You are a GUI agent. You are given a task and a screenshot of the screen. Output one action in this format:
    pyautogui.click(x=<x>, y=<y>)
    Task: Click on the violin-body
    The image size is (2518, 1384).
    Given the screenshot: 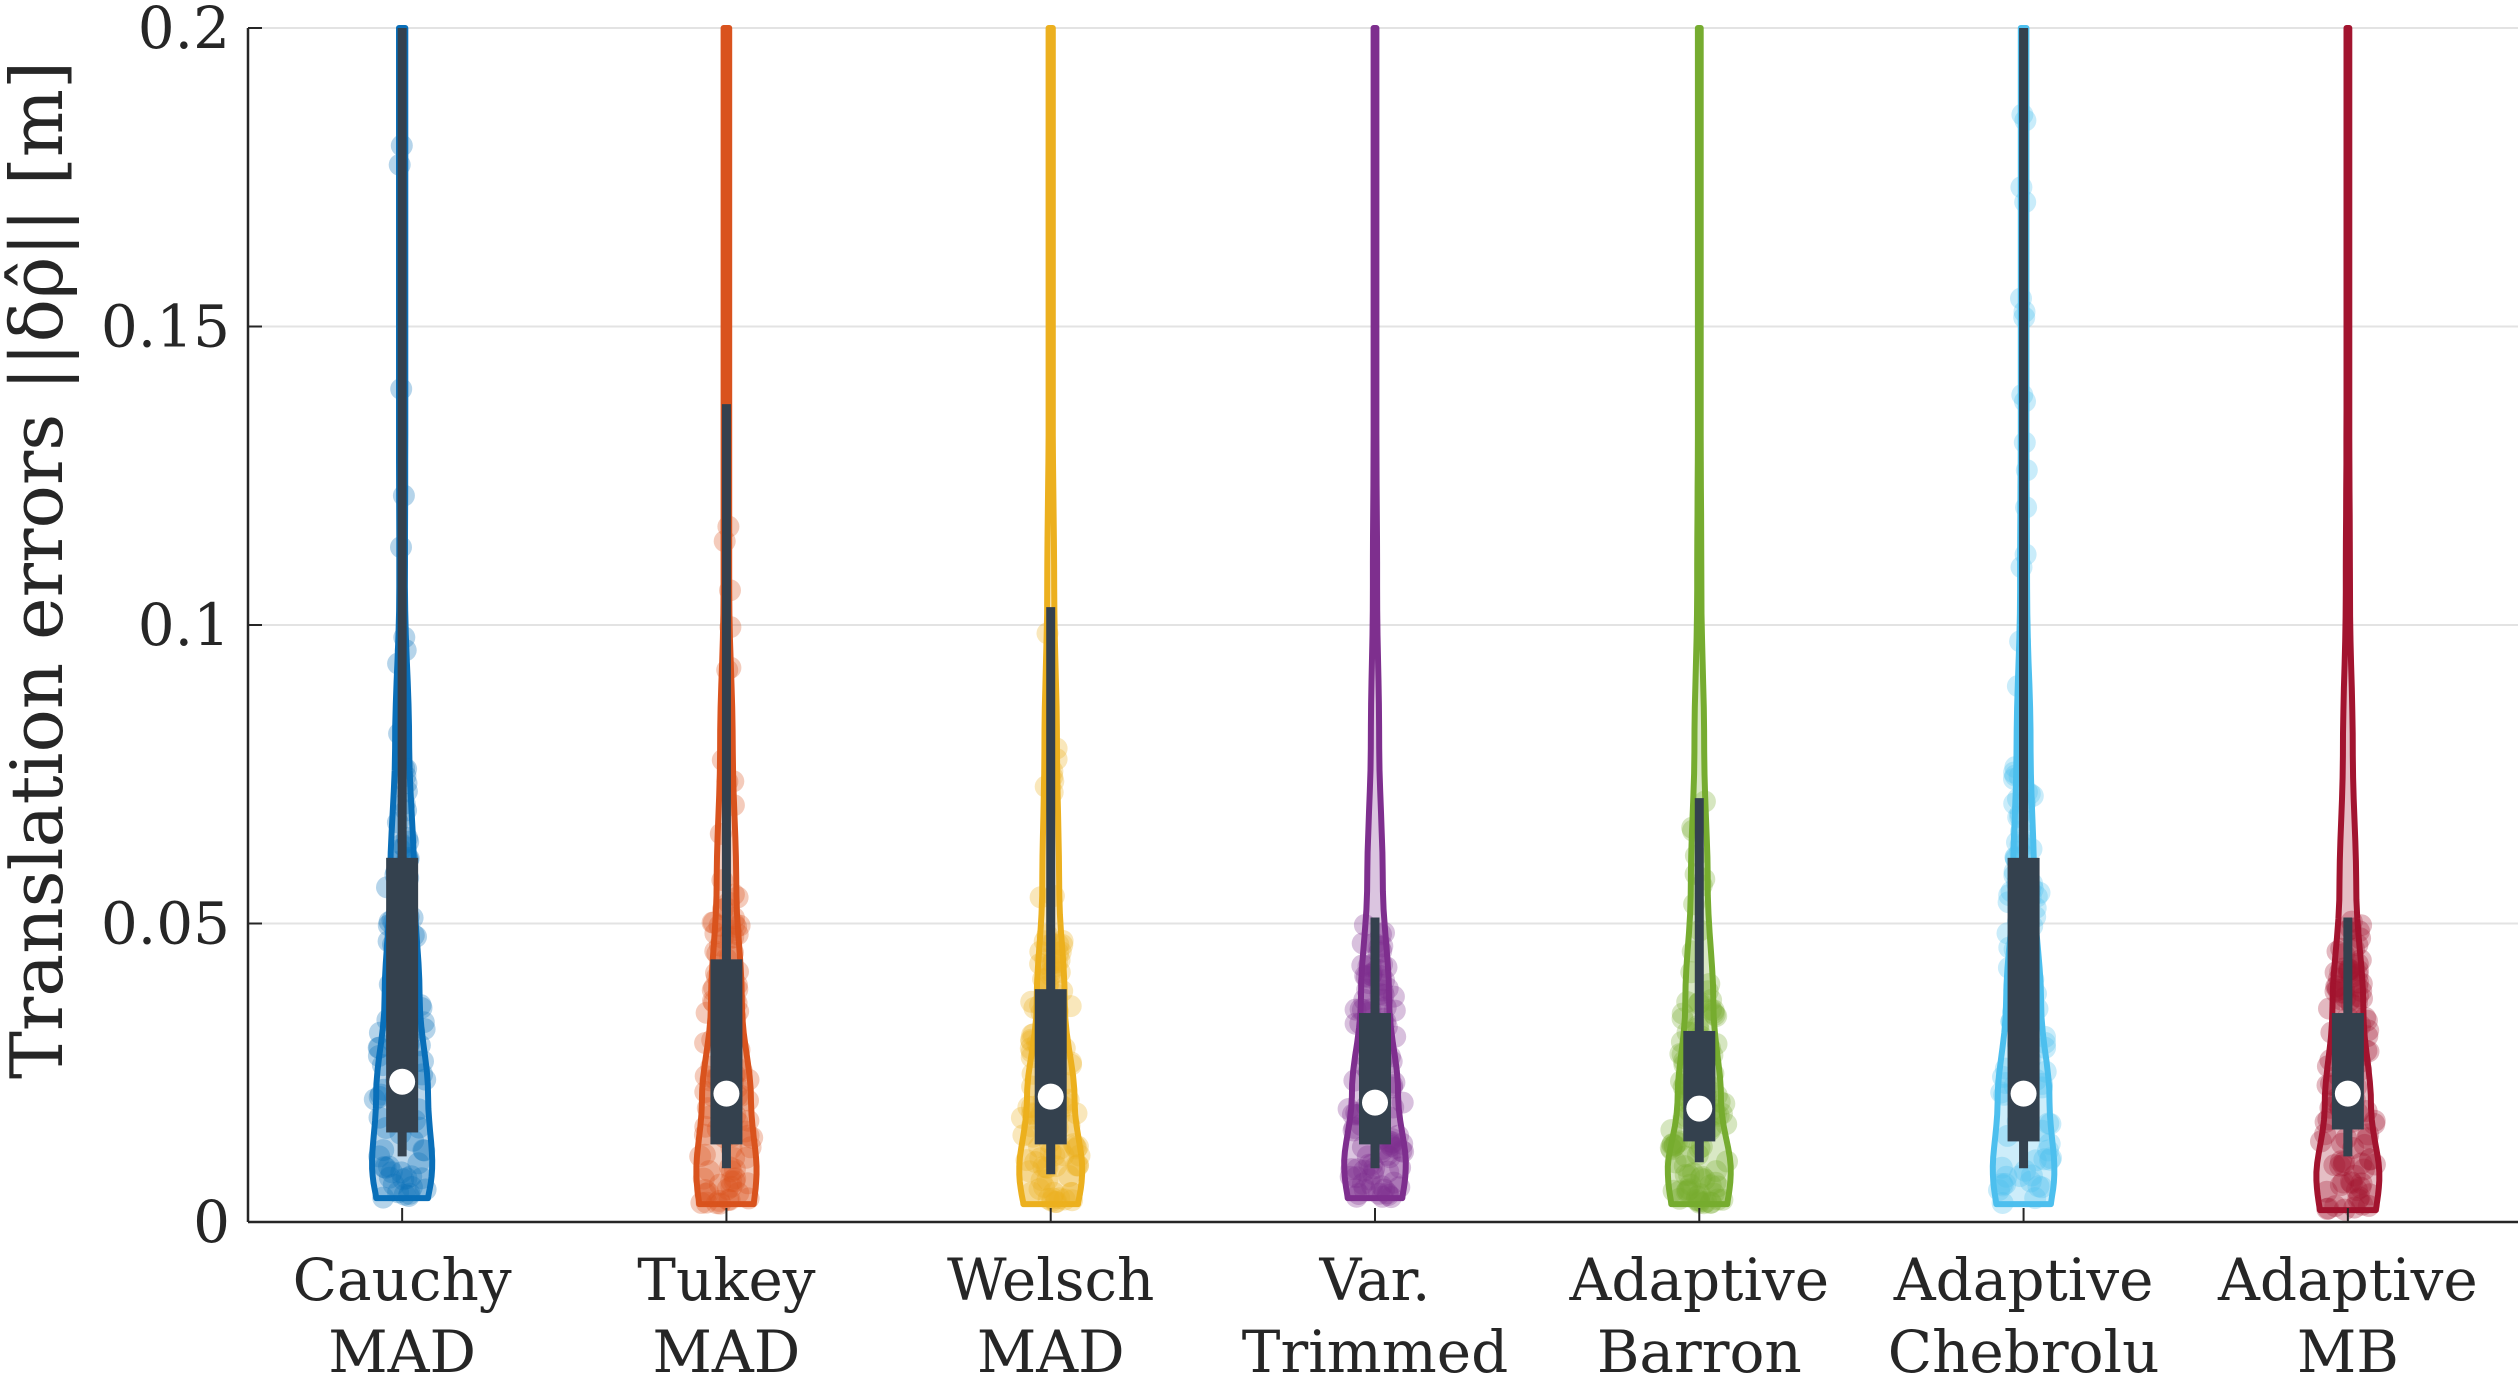 What is the action you would take?
    pyautogui.click(x=1375, y=613)
    